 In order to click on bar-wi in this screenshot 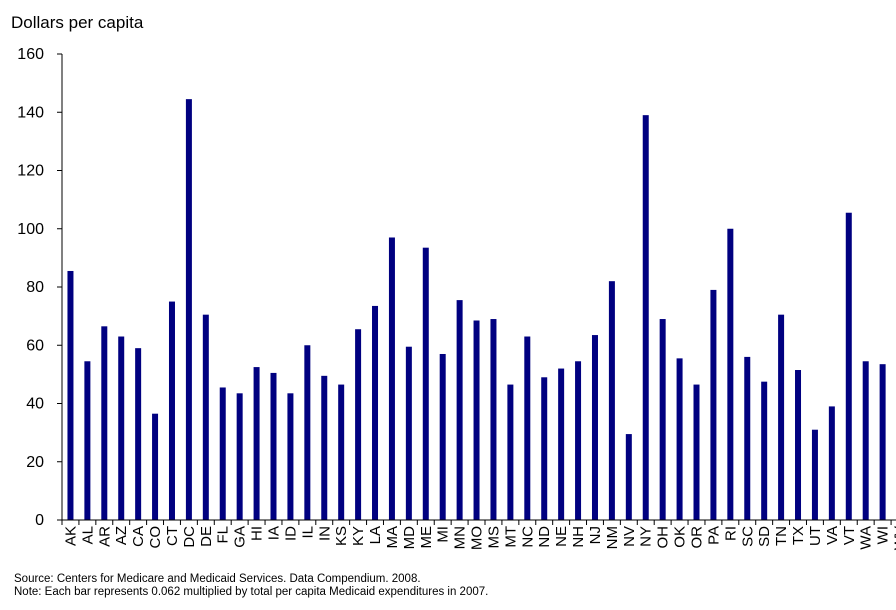, I will do `click(882, 442)`.